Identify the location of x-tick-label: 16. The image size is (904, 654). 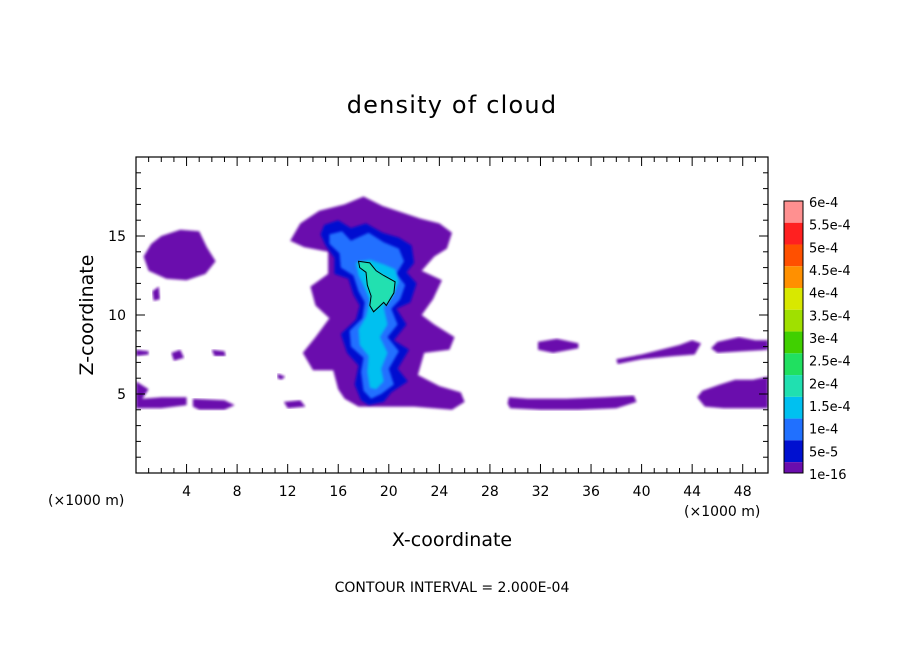
(338, 492).